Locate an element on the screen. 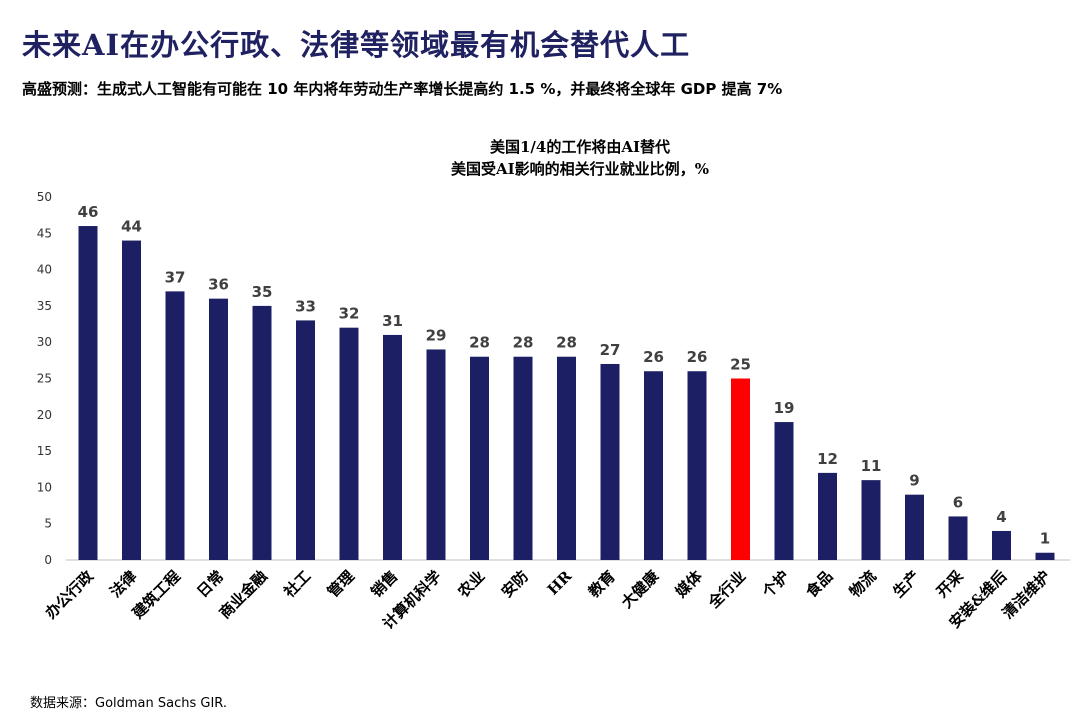 Image resolution: width=1080 pixels, height=720 pixels. x-category-label: 全行业 is located at coordinates (726, 589).